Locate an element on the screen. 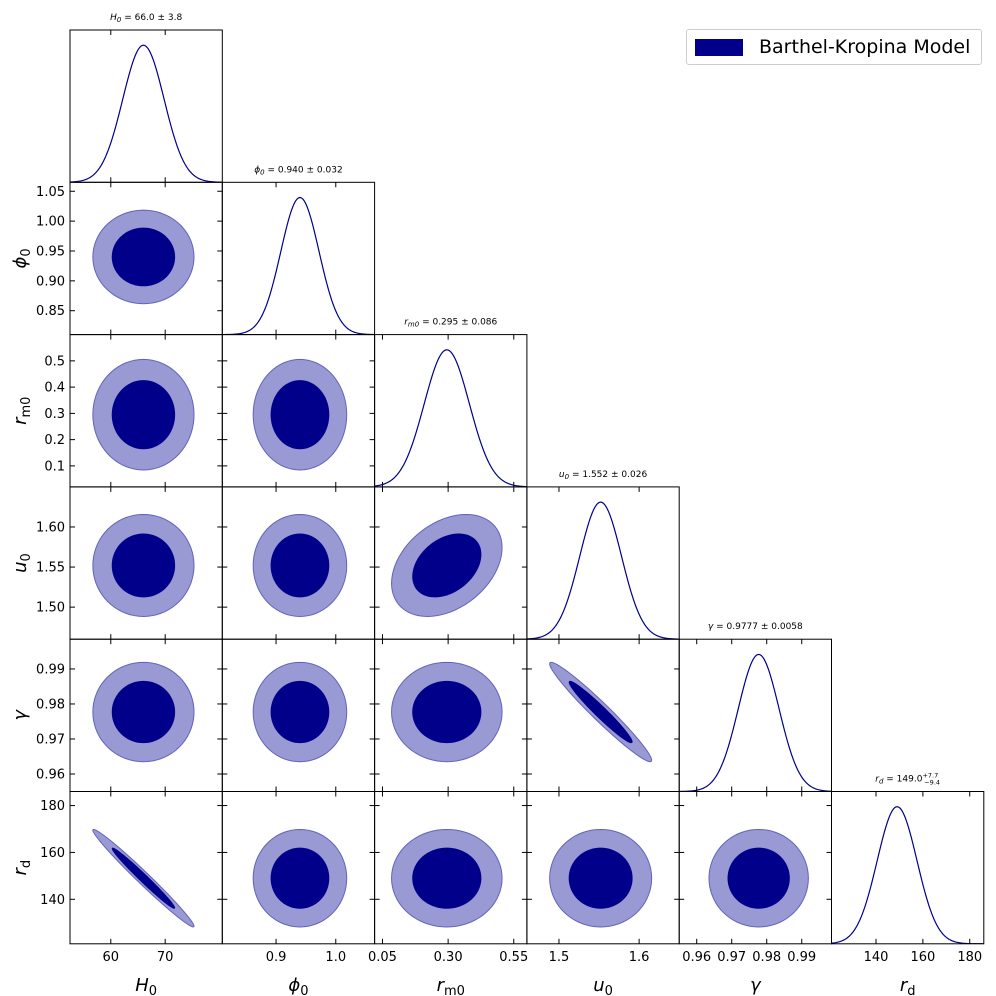  panel-rd-phi0 is located at coordinates (298, 868).